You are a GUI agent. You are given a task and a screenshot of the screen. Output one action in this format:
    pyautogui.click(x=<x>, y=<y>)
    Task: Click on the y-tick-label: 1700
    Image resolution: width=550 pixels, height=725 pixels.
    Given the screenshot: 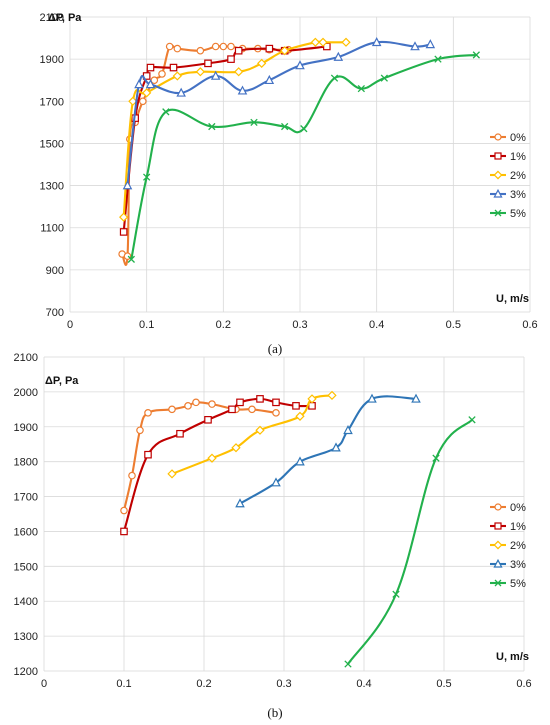 What is the action you would take?
    pyautogui.click(x=26, y=498)
    